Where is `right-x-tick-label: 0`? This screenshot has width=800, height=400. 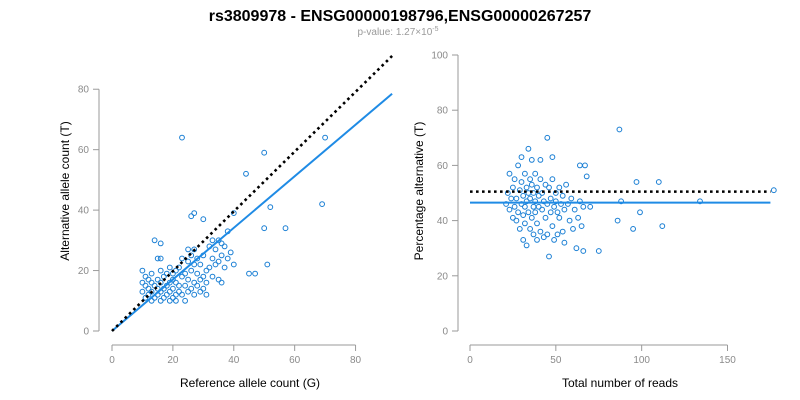
right-x-tick-label: 0 is located at coordinates (470, 360).